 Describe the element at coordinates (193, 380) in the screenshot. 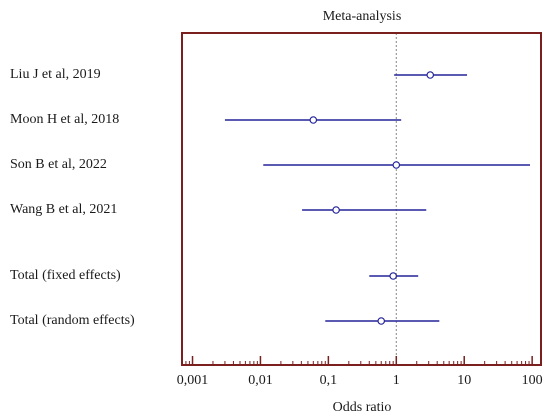

I see `x-tick-label: 0,001` at that location.